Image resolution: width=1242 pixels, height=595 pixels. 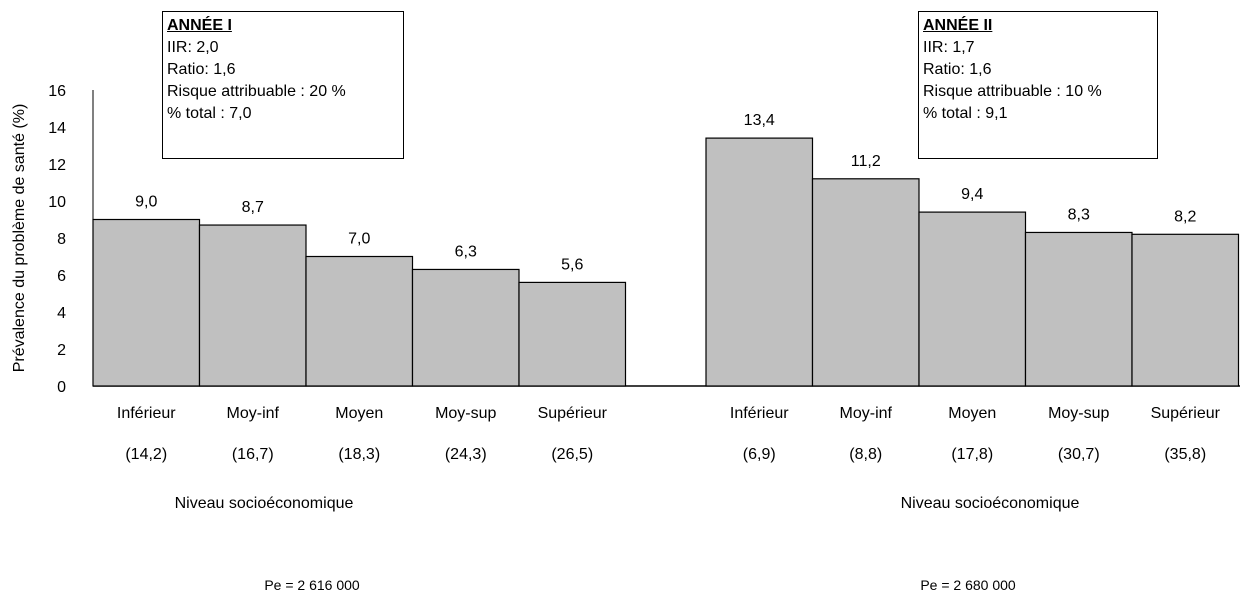 I want to click on y-tick-label: 14, so click(x=57, y=128).